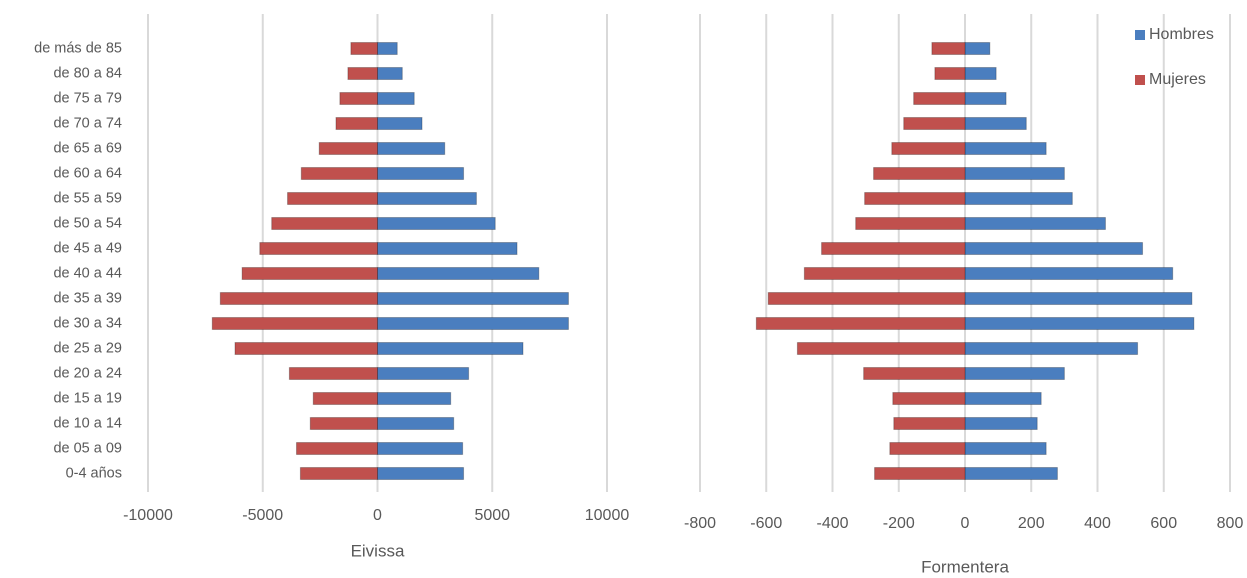  Describe the element at coordinates (87, 198) in the screenshot. I see `y-tick-label: de 55 a 59` at that location.